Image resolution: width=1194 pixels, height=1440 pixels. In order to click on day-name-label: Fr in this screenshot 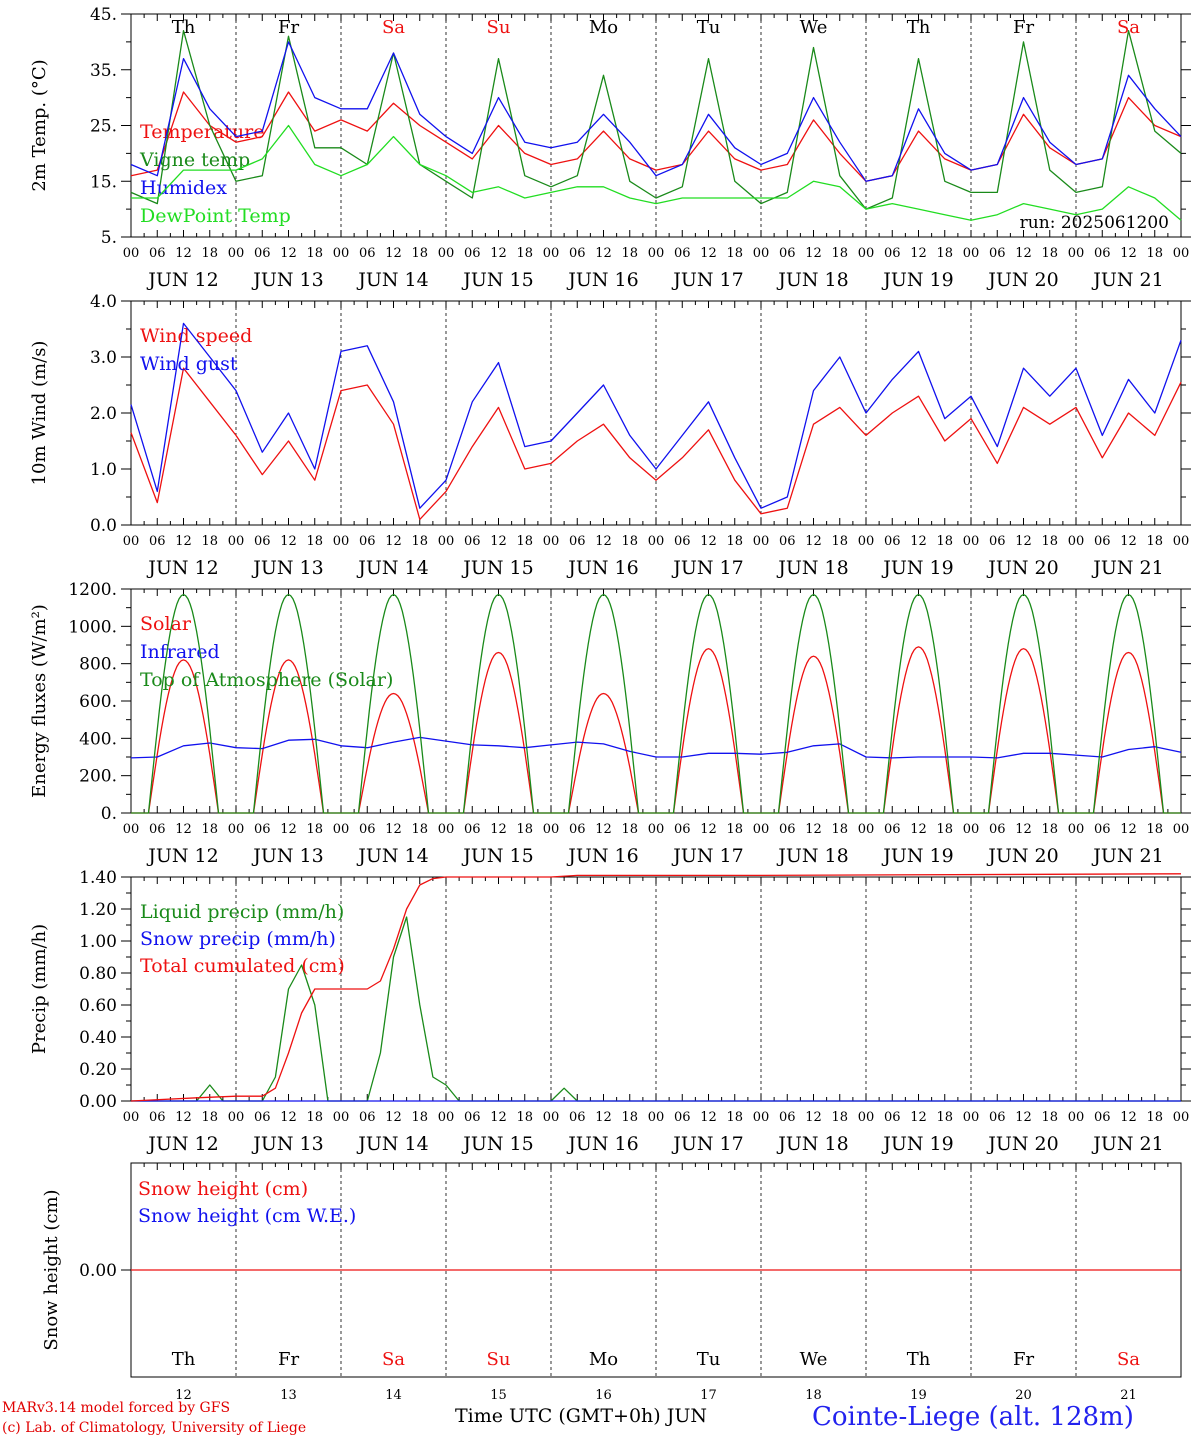, I will do `click(288, 1359)`.